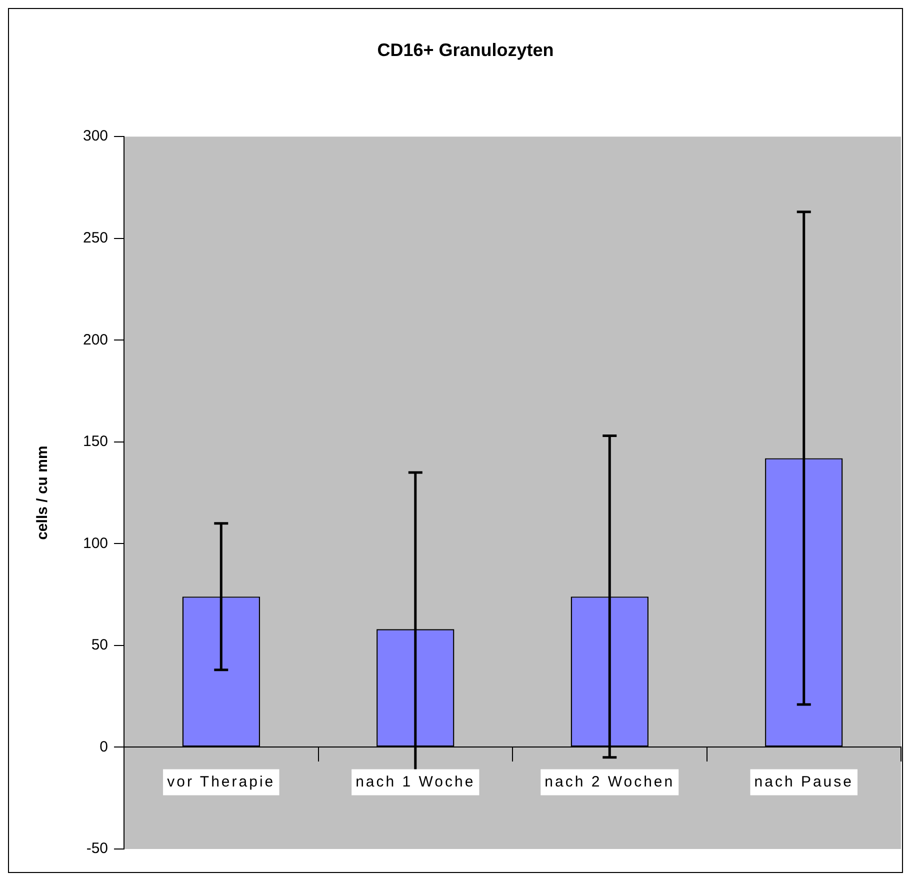  What do you see at coordinates (97, 849) in the screenshot?
I see `y-tick-label: -50` at bounding box center [97, 849].